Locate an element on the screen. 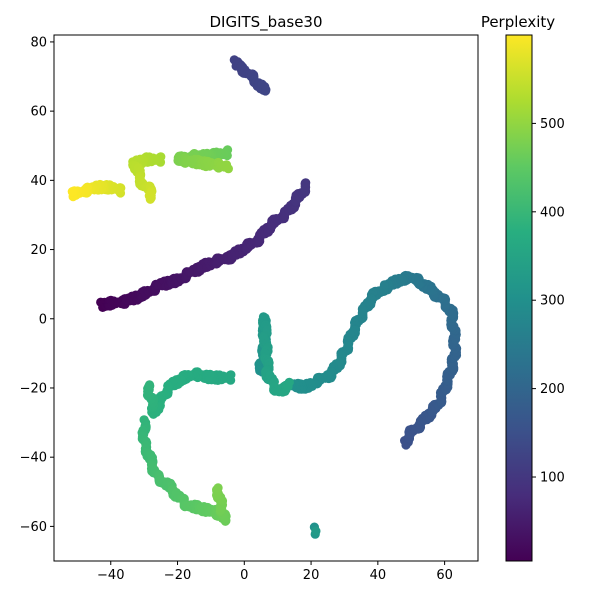 This screenshot has width=600, height=600. x-tick-label: 0 is located at coordinates (244, 575).